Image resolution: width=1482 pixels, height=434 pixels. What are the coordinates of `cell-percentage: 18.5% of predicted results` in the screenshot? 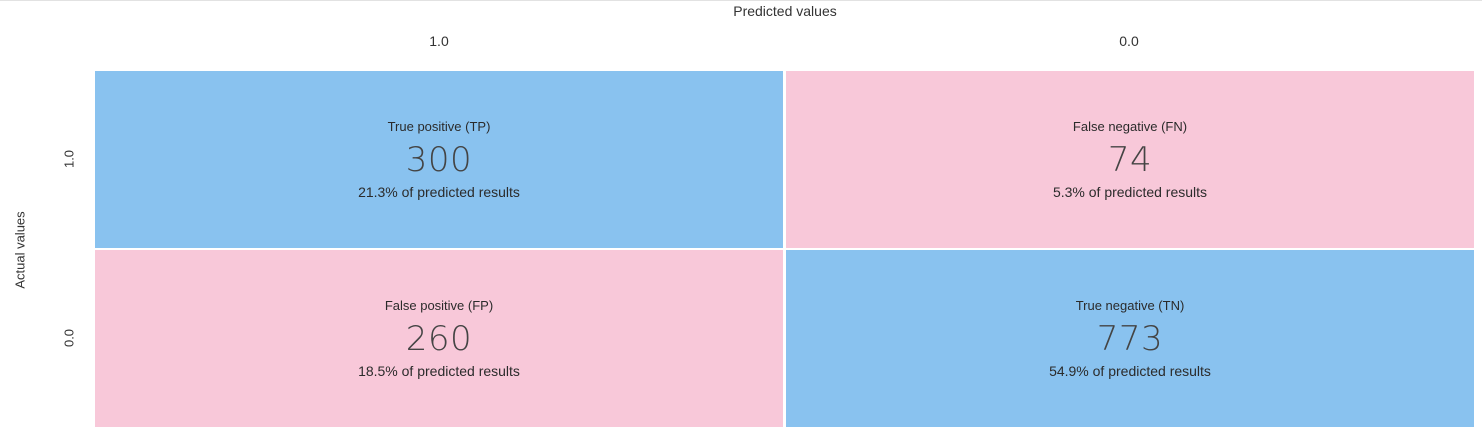 It's located at (439, 371).